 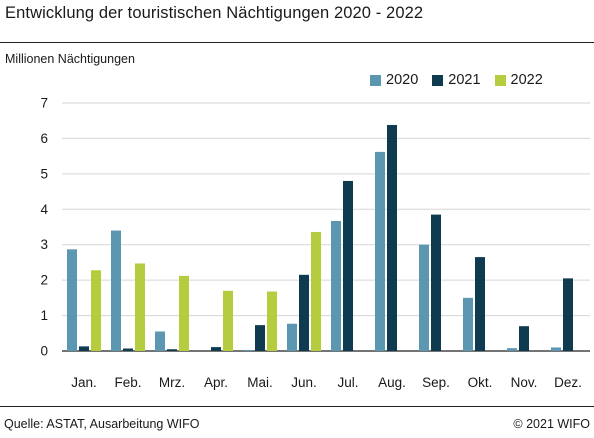 I want to click on legend-swatch-2020, so click(x=375, y=80).